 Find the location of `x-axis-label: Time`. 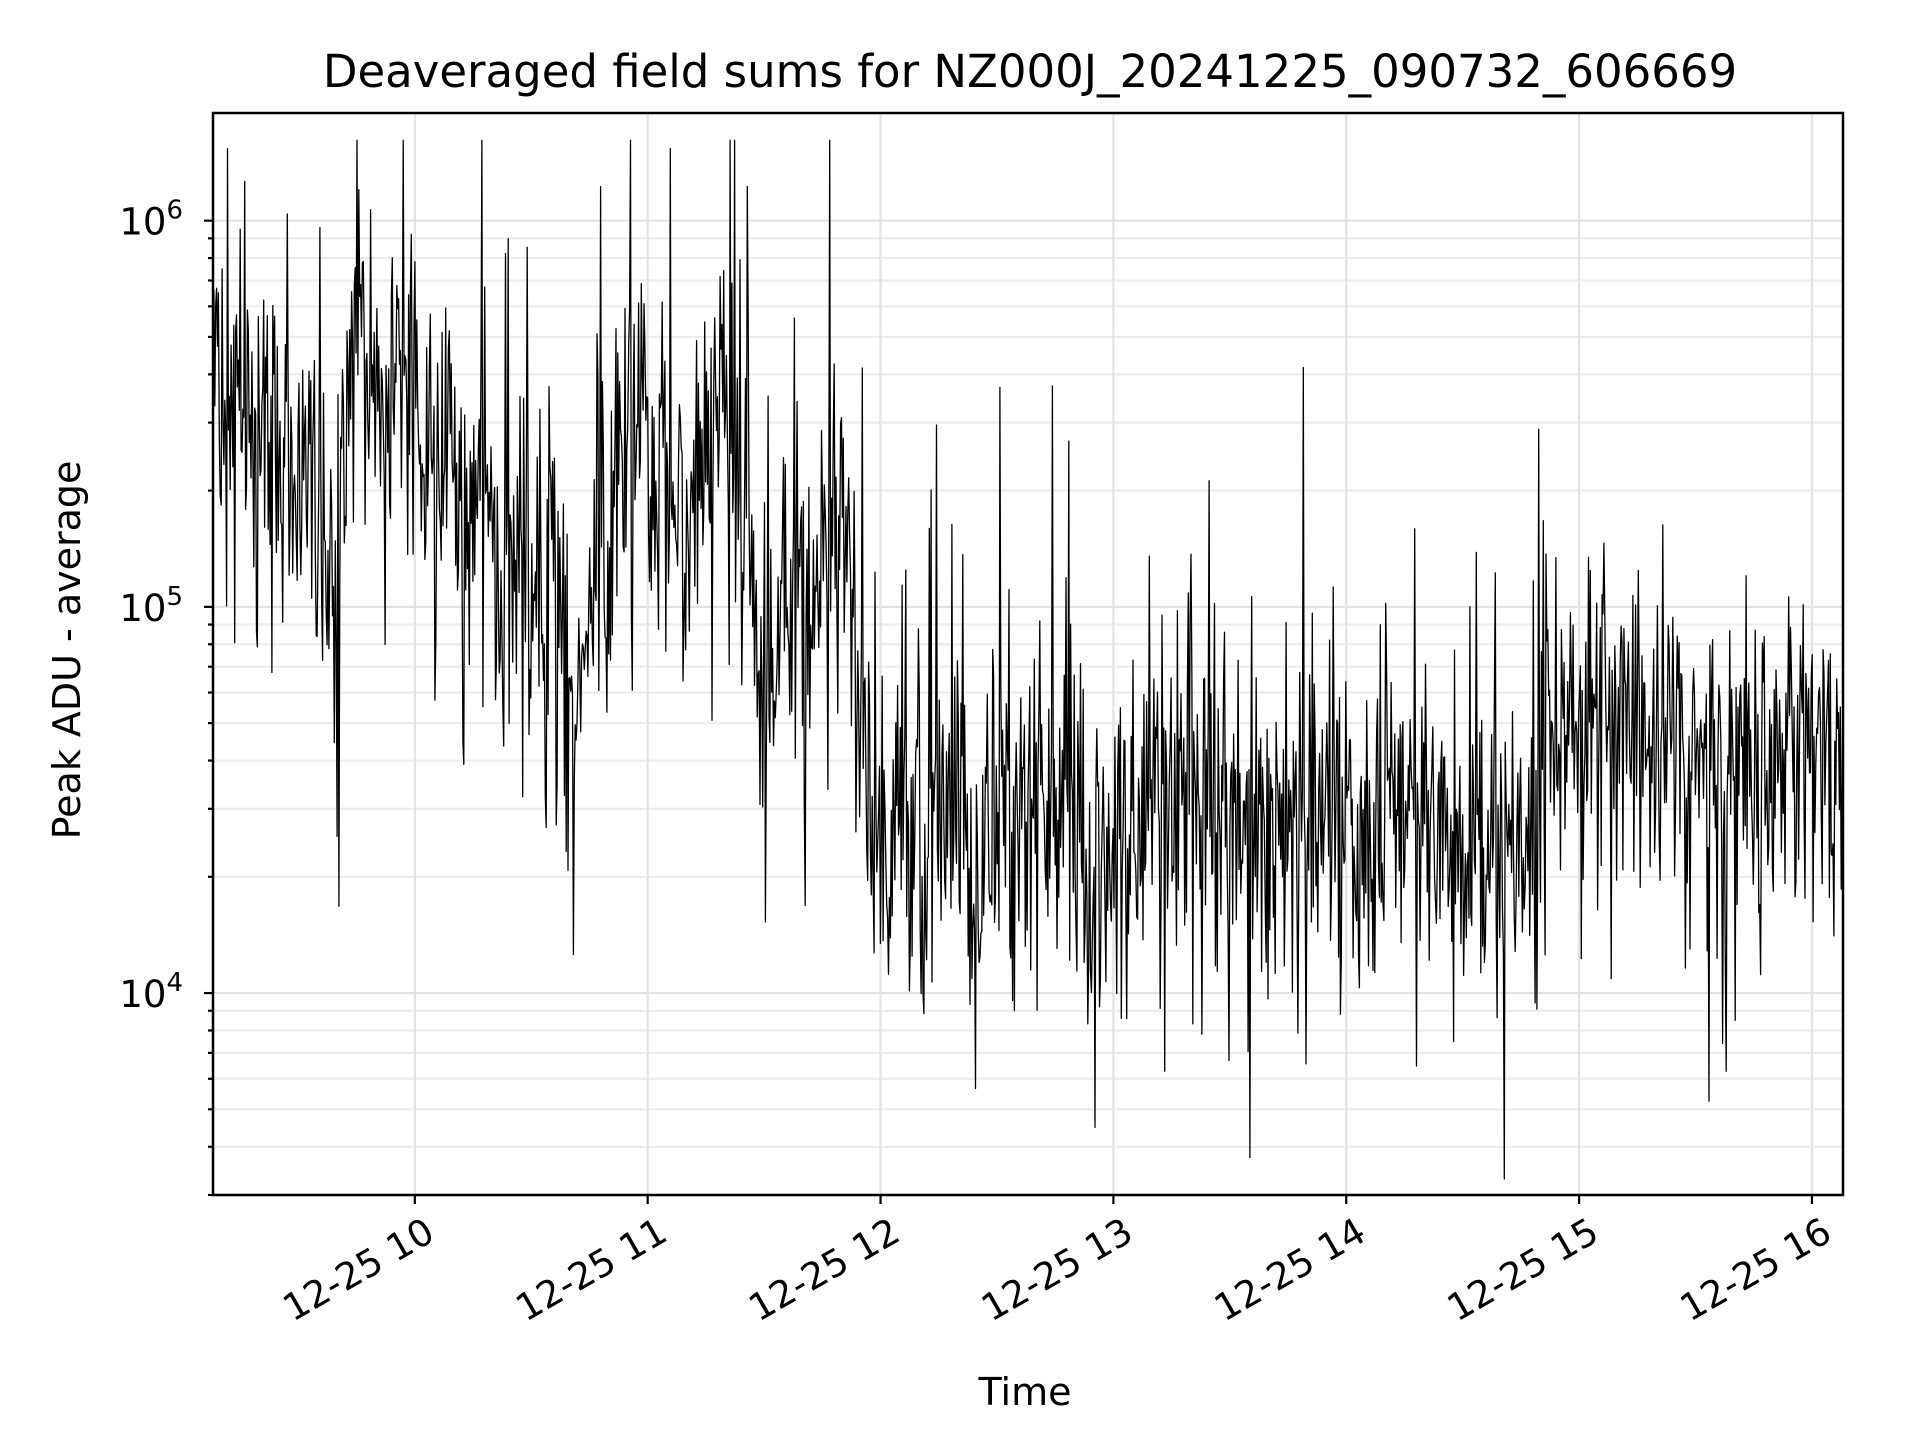

x-axis-label: Time is located at coordinates (1025, 1392).